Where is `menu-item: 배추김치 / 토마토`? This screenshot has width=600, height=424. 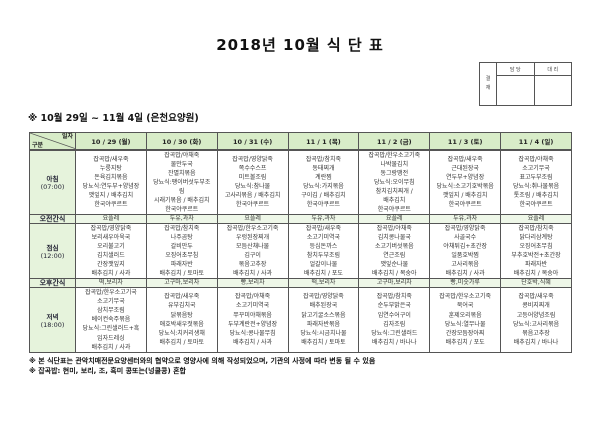 menu-item: 배추김치 / 토마토 is located at coordinates (181, 343).